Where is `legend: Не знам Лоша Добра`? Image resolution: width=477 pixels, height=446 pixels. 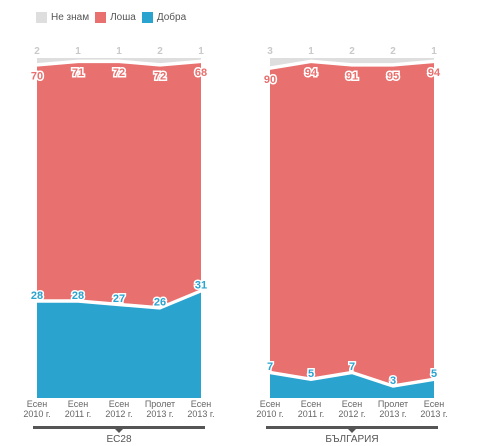 legend: Не знам Лоша Добра is located at coordinates (114, 17).